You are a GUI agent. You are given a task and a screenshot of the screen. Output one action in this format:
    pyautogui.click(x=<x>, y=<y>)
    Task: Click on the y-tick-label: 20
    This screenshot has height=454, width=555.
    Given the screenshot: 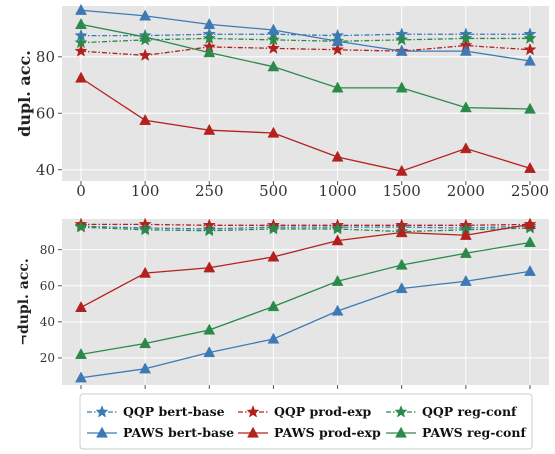 What is the action you would take?
    pyautogui.click(x=47, y=358)
    